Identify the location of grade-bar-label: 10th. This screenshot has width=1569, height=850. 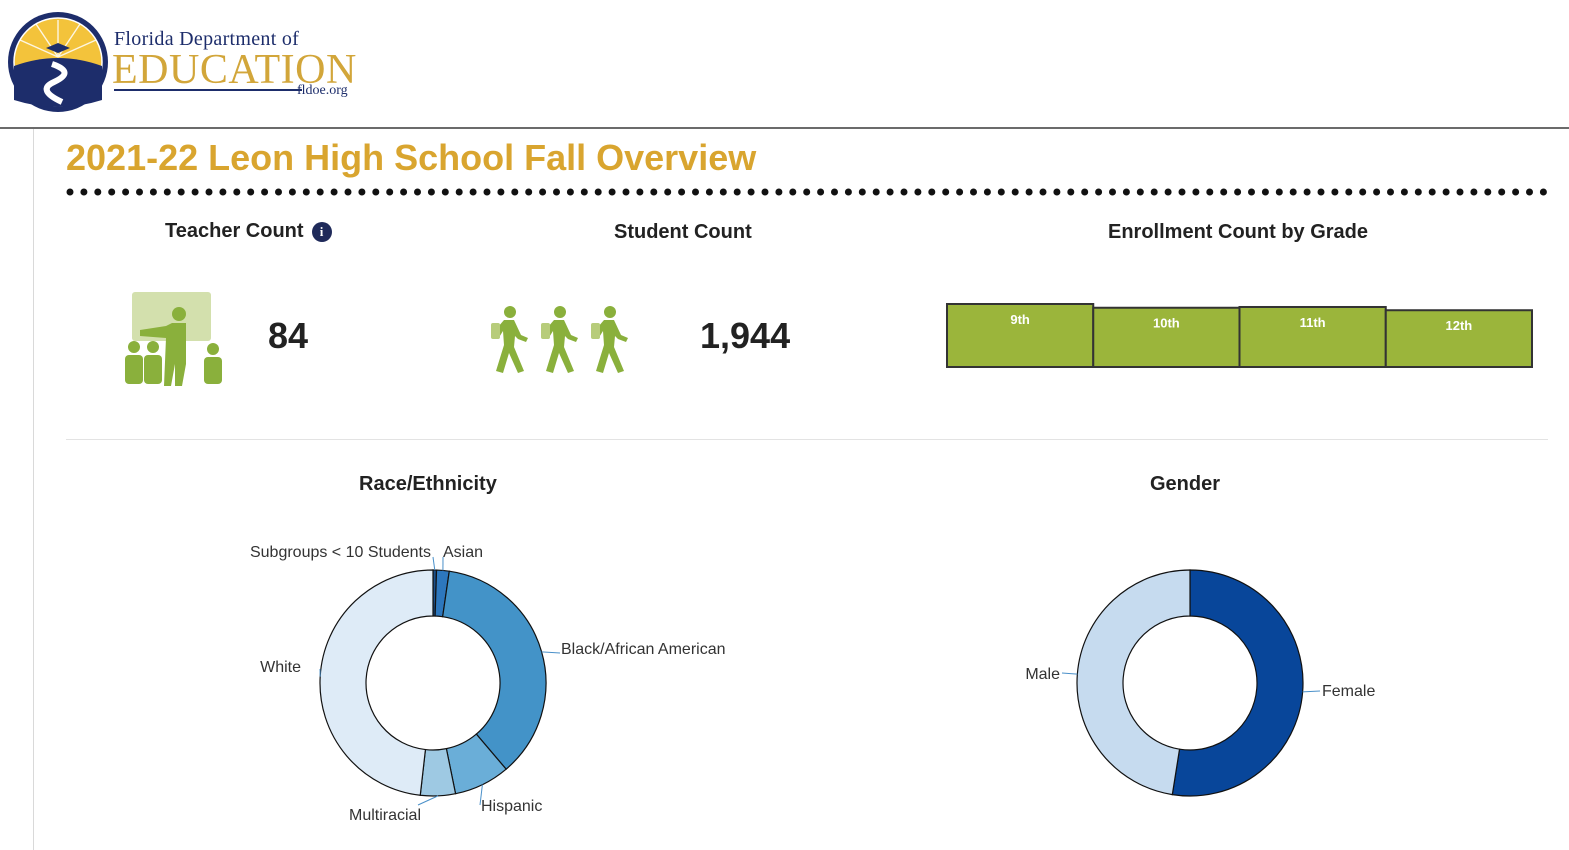
(1166, 323).